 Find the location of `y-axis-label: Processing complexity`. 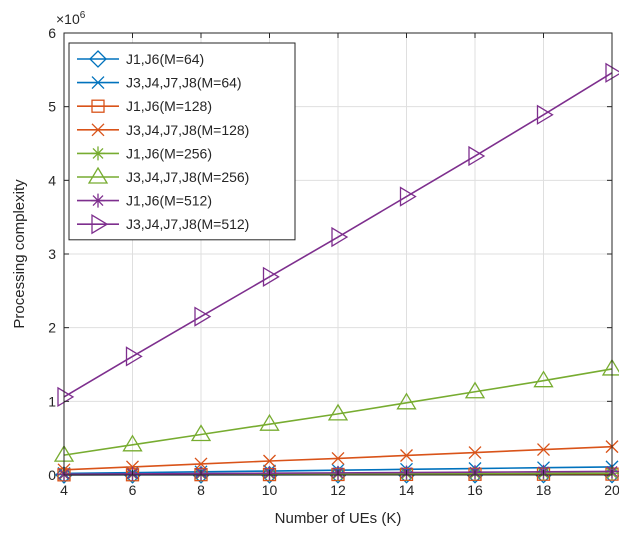

y-axis-label: Processing complexity is located at coordinates (19, 254).